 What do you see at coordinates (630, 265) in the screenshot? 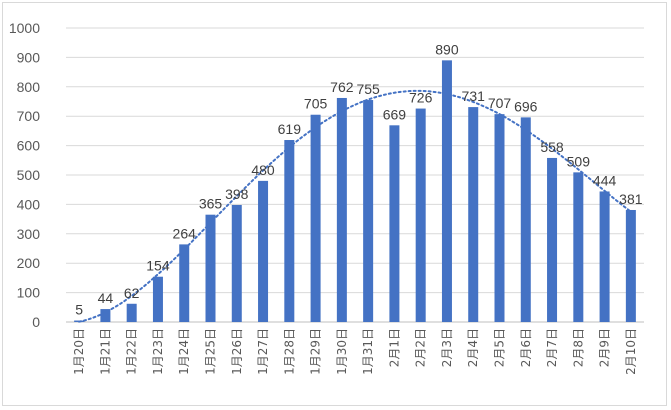
I see `bar-2月10日` at bounding box center [630, 265].